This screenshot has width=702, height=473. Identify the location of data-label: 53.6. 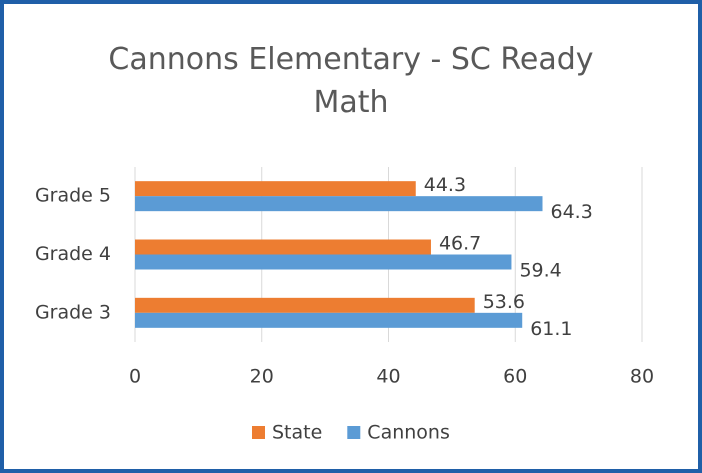
(504, 302).